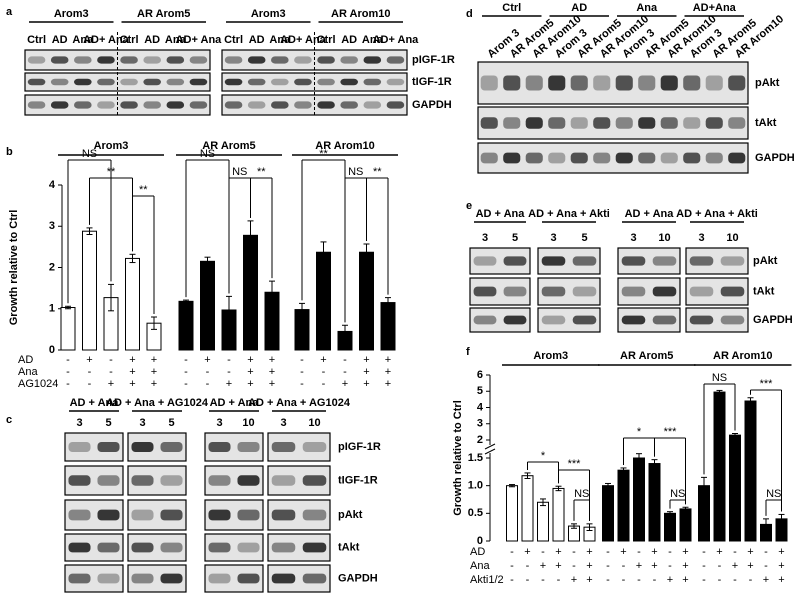  Describe the element at coordinates (569, 214) in the screenshot. I see `blot-header: AD + Ana + Akti` at that location.